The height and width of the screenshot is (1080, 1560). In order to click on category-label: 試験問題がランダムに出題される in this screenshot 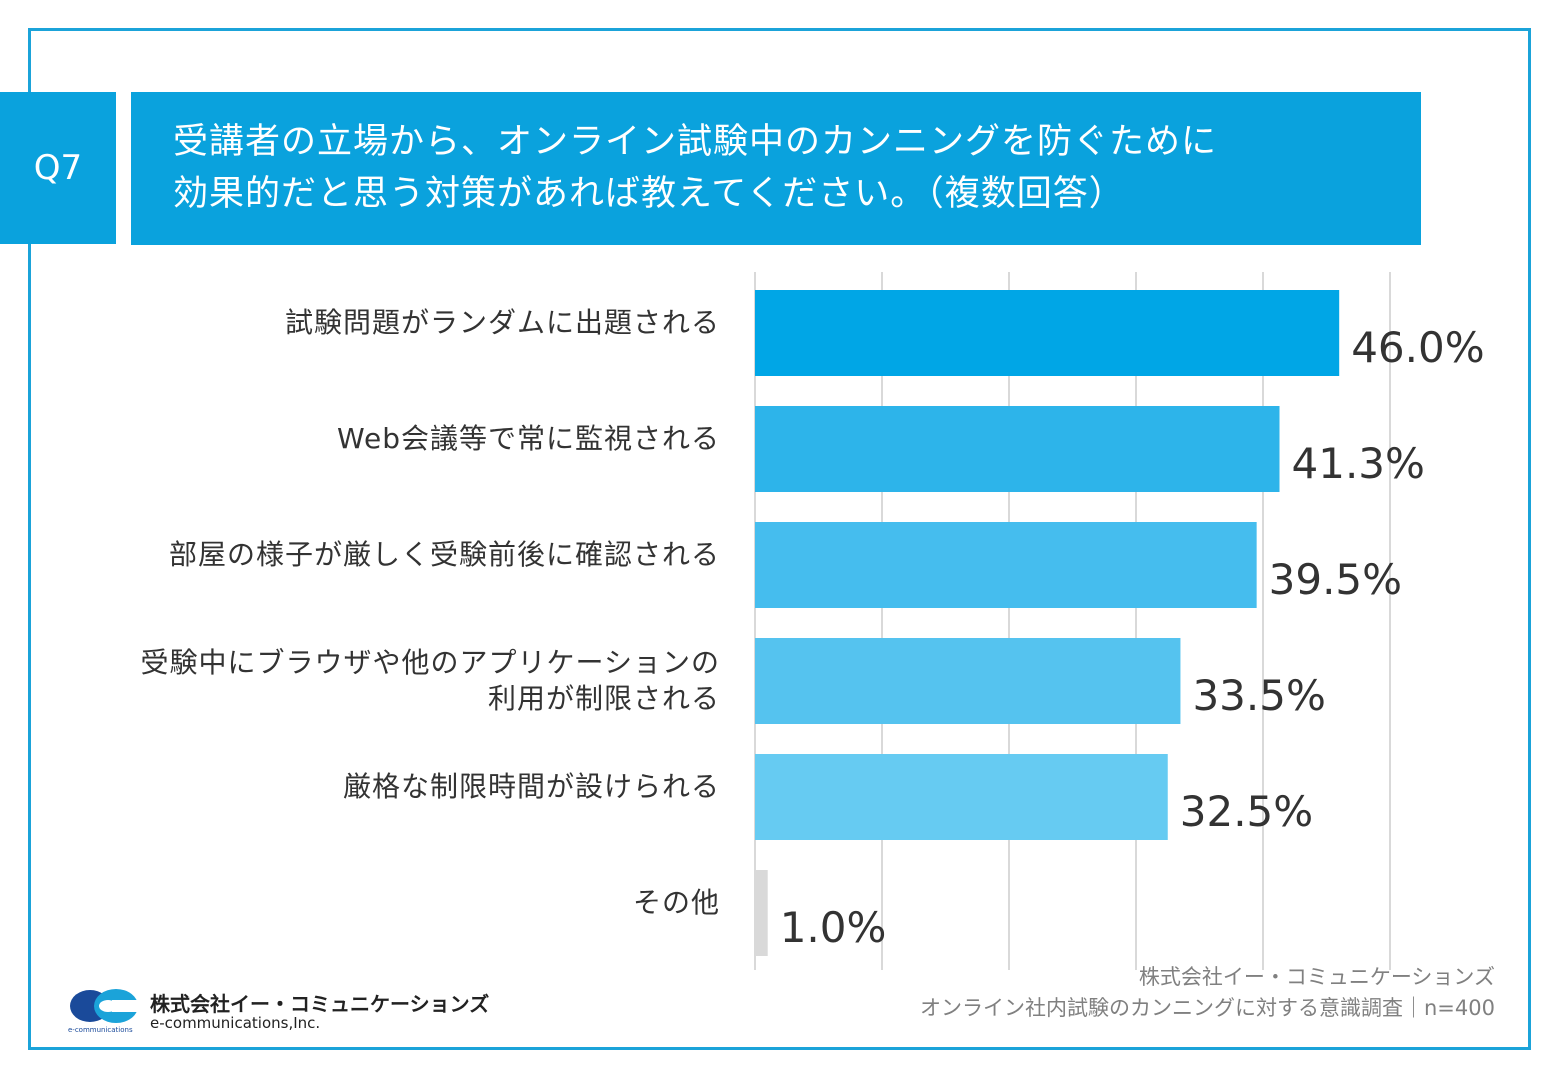, I will do `click(370, 323)`.